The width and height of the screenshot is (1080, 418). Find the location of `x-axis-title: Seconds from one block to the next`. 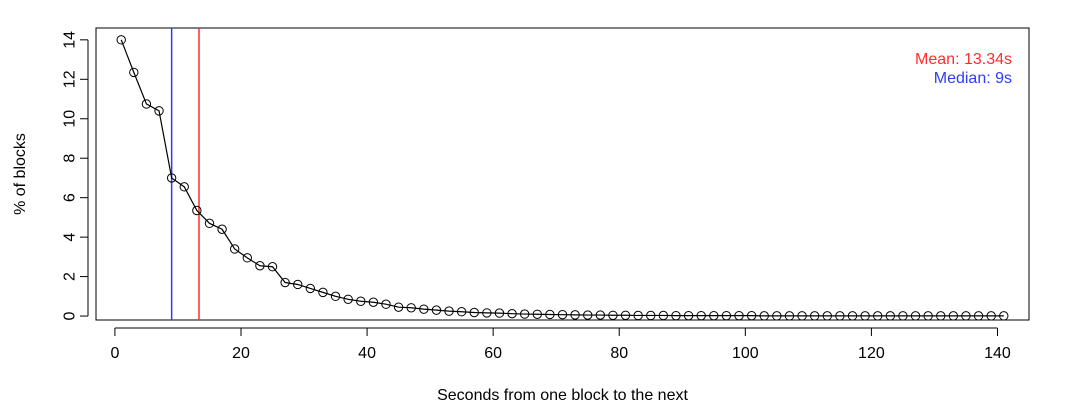

x-axis-title: Seconds from one block to the next is located at coordinates (562, 395).